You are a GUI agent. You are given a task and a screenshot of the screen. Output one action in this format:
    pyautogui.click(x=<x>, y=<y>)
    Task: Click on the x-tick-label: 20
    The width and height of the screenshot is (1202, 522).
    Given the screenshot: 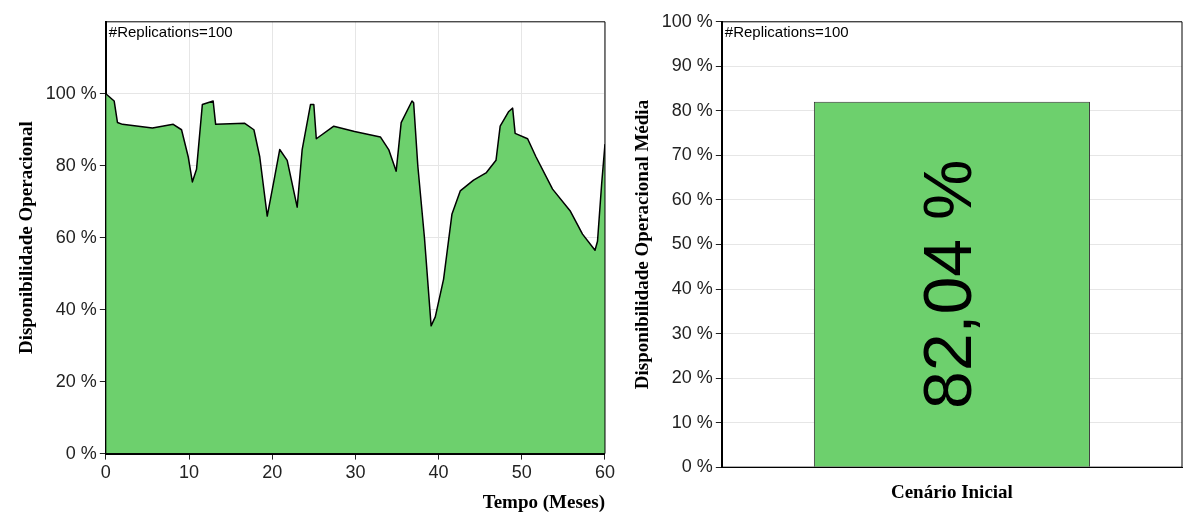 What is the action you would take?
    pyautogui.click(x=272, y=472)
    